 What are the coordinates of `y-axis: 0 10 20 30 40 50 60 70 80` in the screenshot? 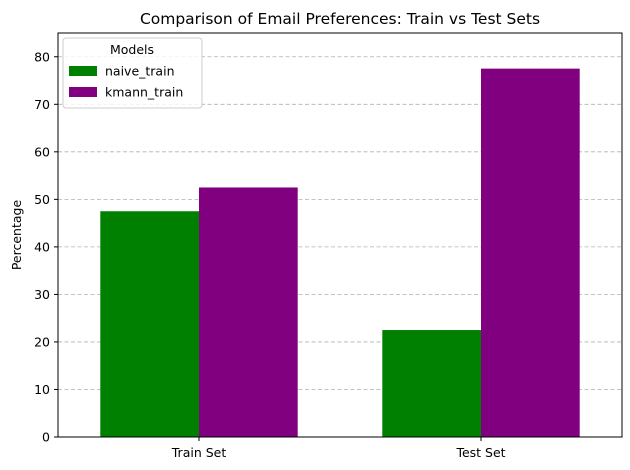 It's located at (46, 247).